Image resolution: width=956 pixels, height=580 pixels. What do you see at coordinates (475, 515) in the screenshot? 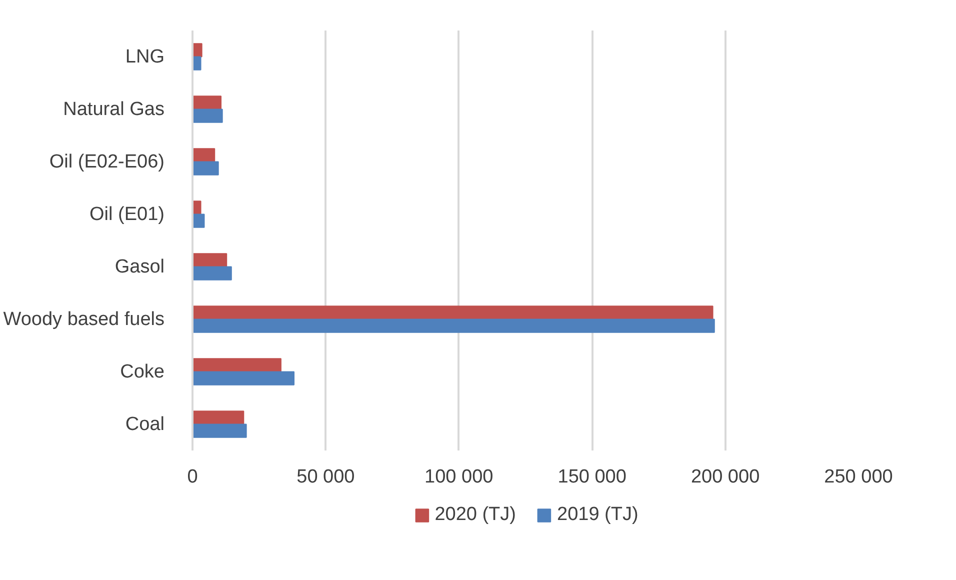
I see `legend-label: 2020 (TJ)` at bounding box center [475, 515].